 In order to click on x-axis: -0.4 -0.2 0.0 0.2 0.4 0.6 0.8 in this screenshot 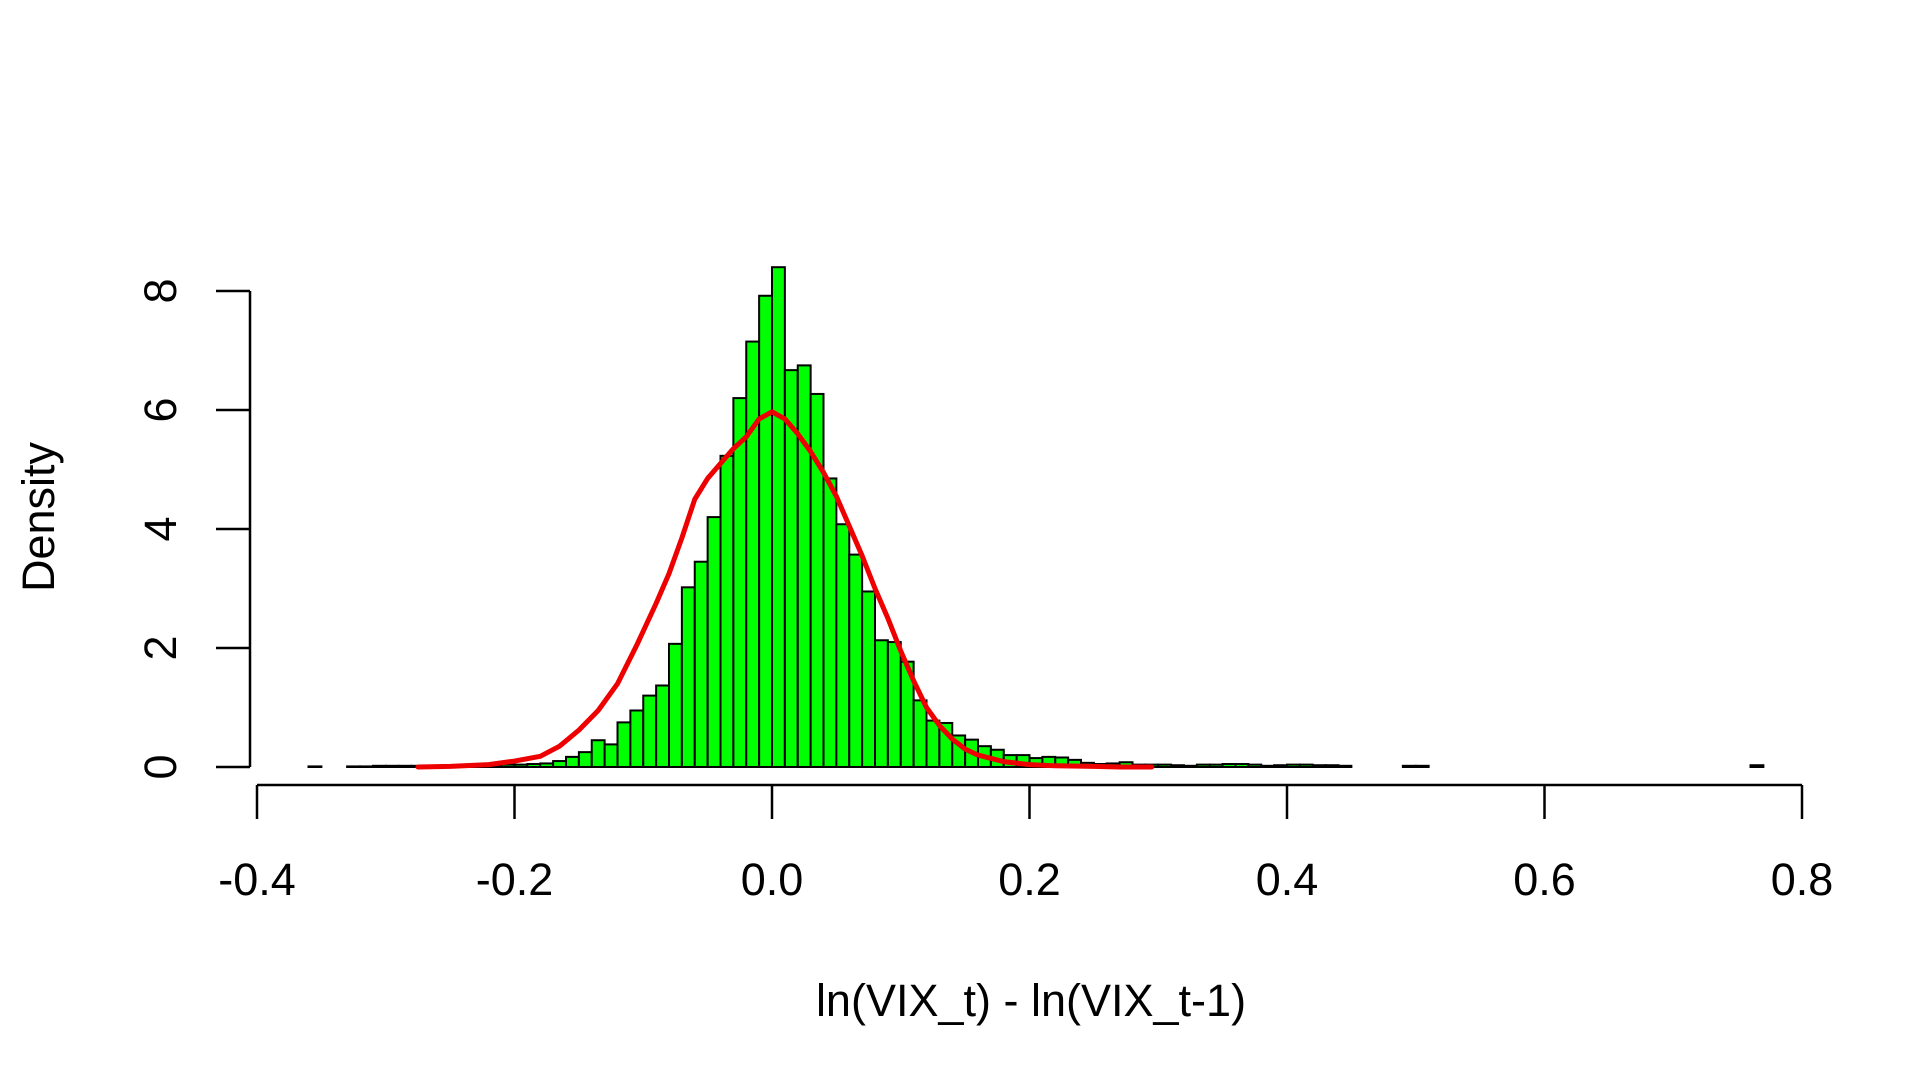, I will do `click(1026, 844)`.